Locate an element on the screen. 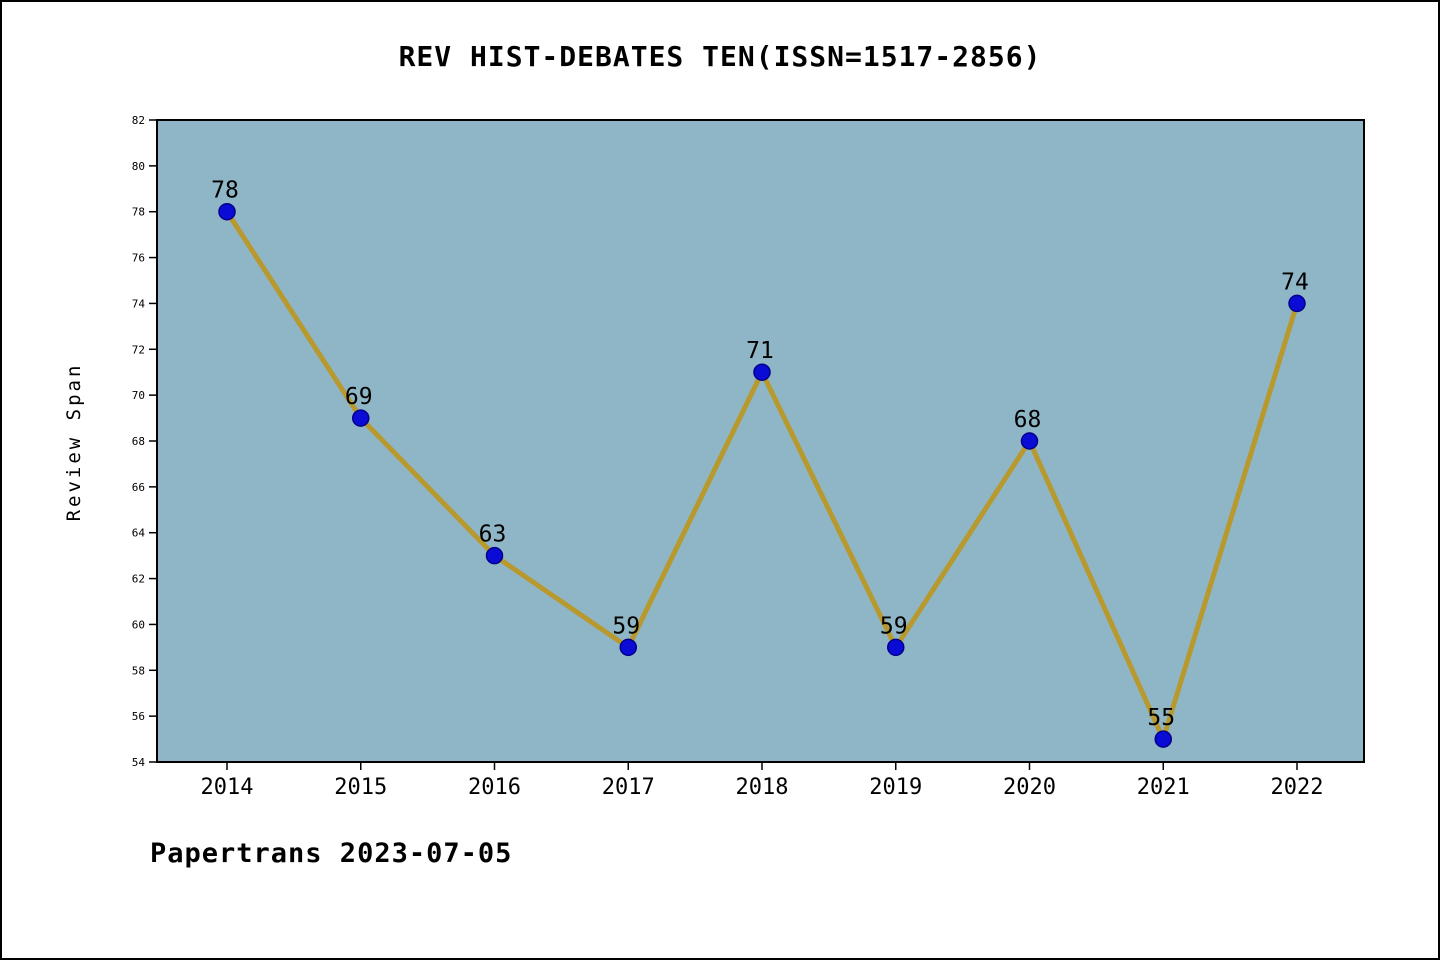 Image resolution: width=1440 pixels, height=960 pixels. x-tick-label: 2014 is located at coordinates (227, 787).